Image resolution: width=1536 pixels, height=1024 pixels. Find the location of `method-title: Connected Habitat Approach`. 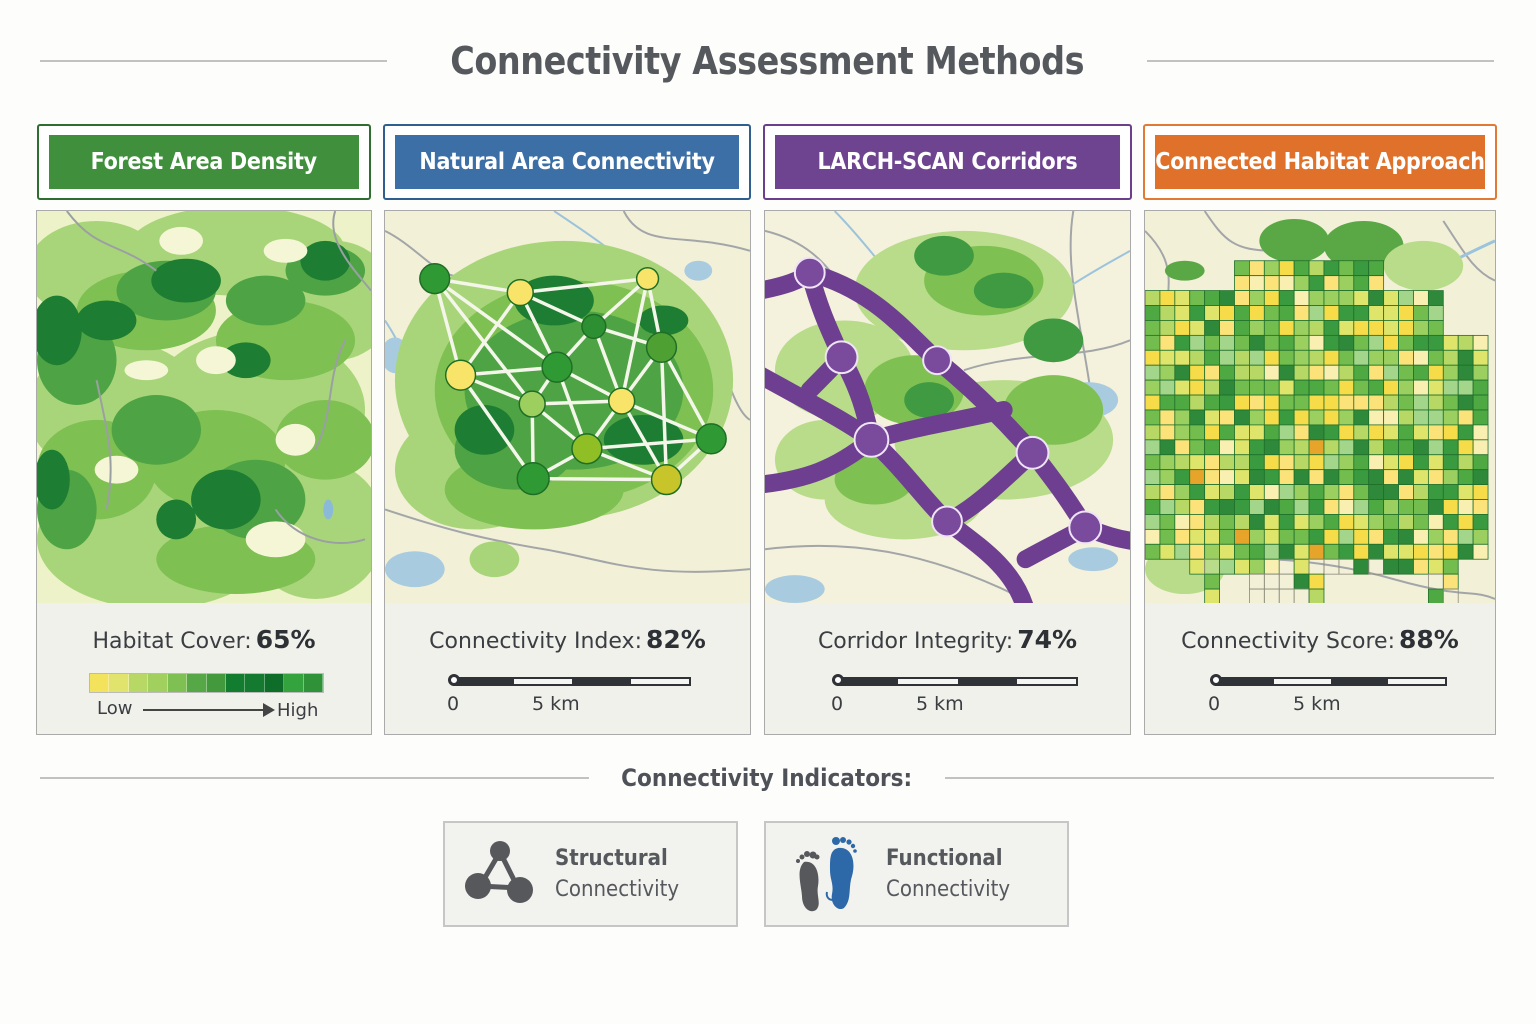

method-title: Connected Habitat Approach is located at coordinates (1320, 162).